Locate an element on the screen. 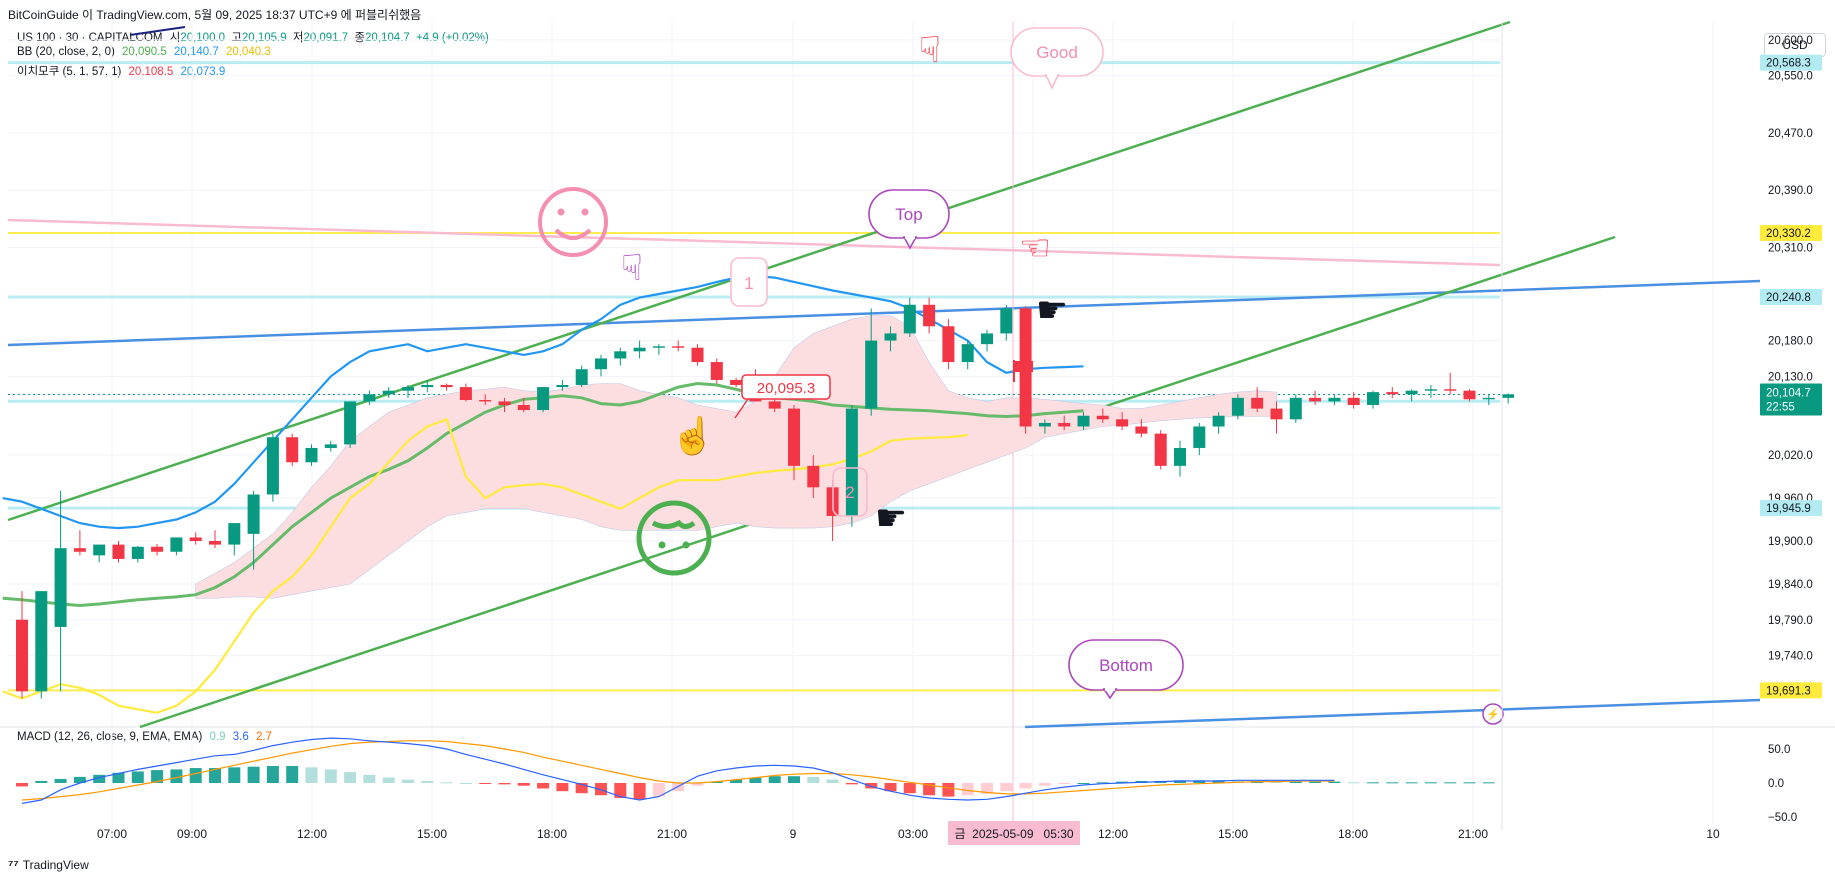 Image resolution: width=1835 pixels, height=883 pixels. currency-button: USD is located at coordinates (1795, 45).